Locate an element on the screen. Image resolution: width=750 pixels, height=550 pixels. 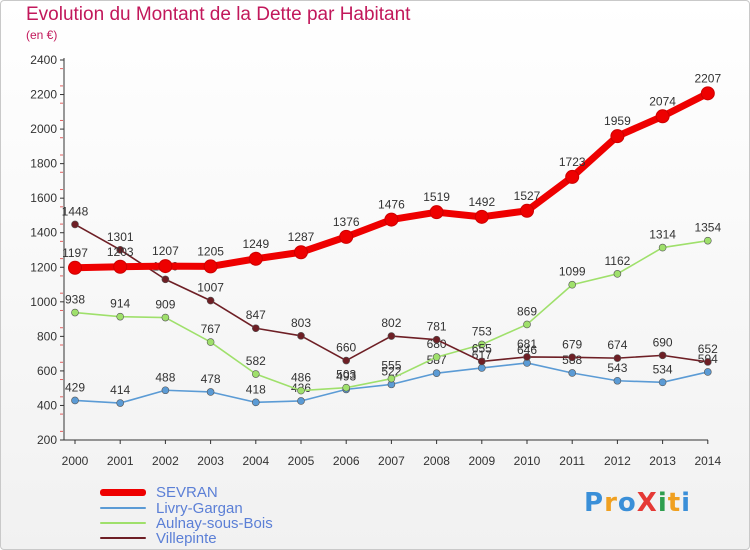
data-label-sevran: 1723 is located at coordinates (572, 162).